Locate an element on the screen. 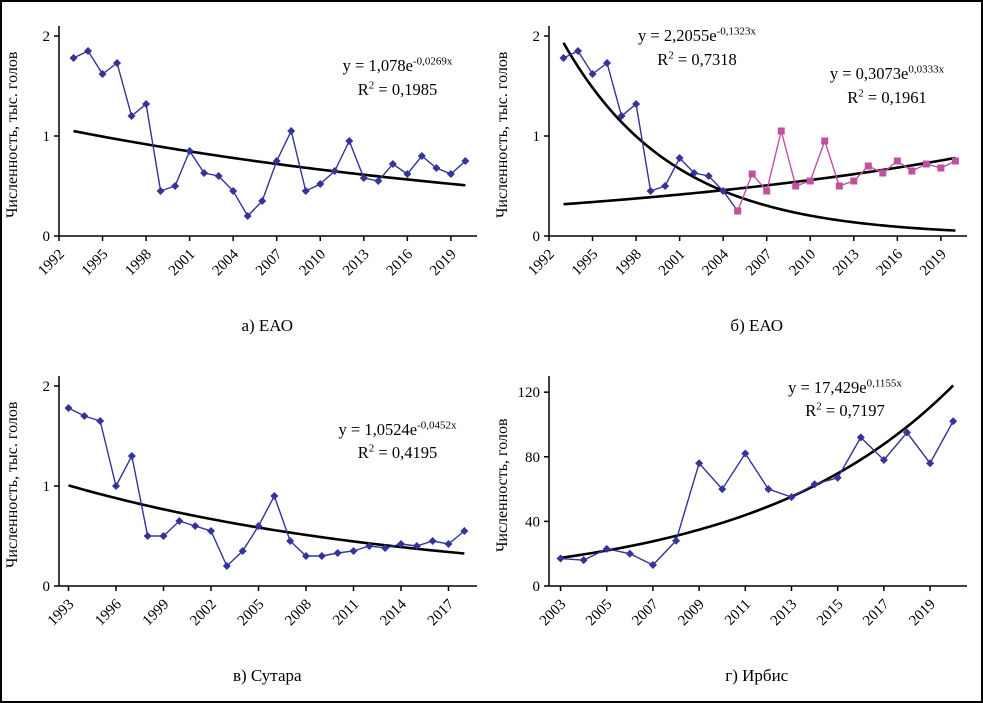 The height and width of the screenshot is (703, 983). equation-text: y = 1,0524e is located at coordinates (378, 429).